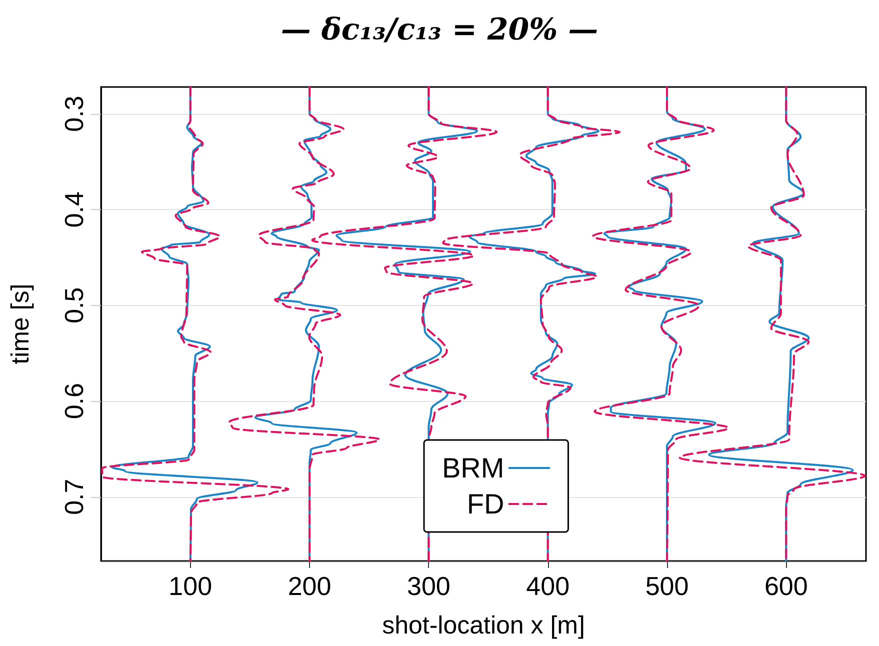 The image size is (879, 646). I want to click on y-tick-label: 0.7, so click(74, 496).